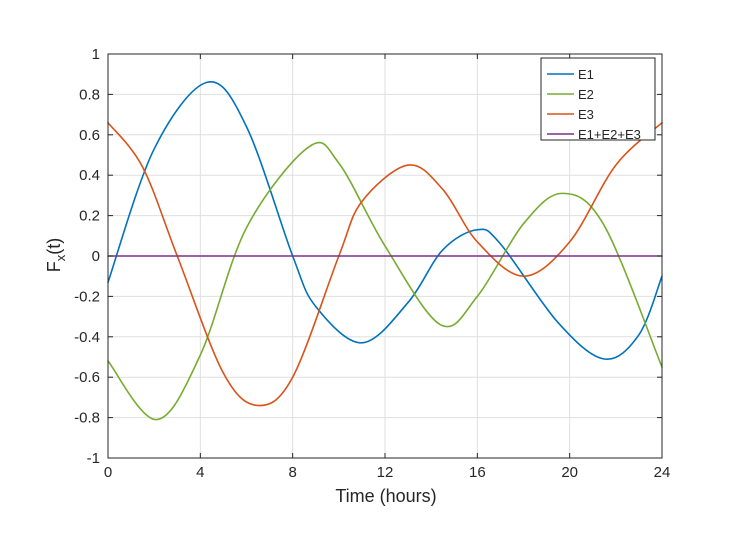 This screenshot has height=533, width=747. I want to click on y-tick-label: -0.6, so click(87, 377).